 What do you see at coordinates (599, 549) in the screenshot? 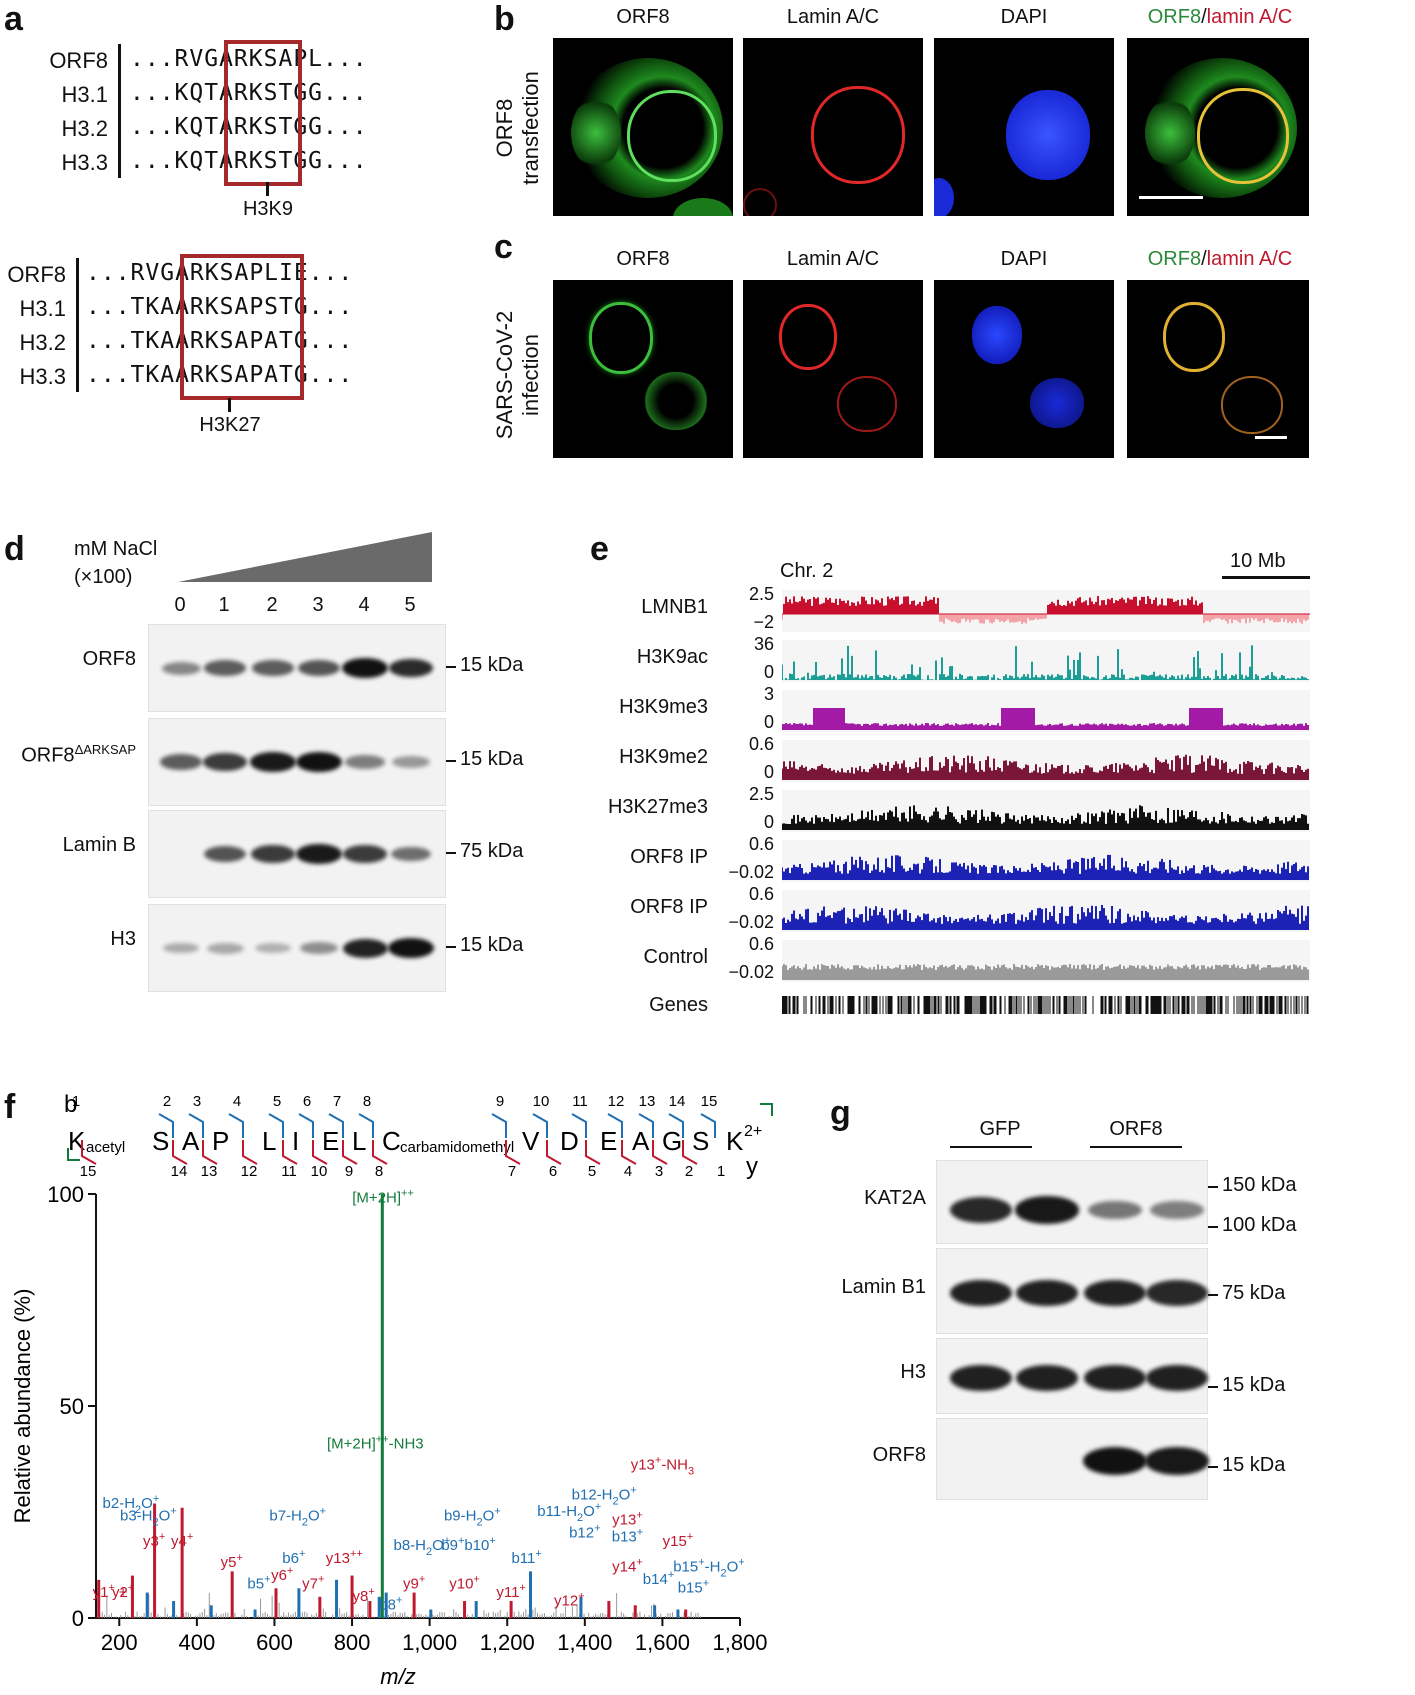
I see `panel-label-e: e` at bounding box center [599, 549].